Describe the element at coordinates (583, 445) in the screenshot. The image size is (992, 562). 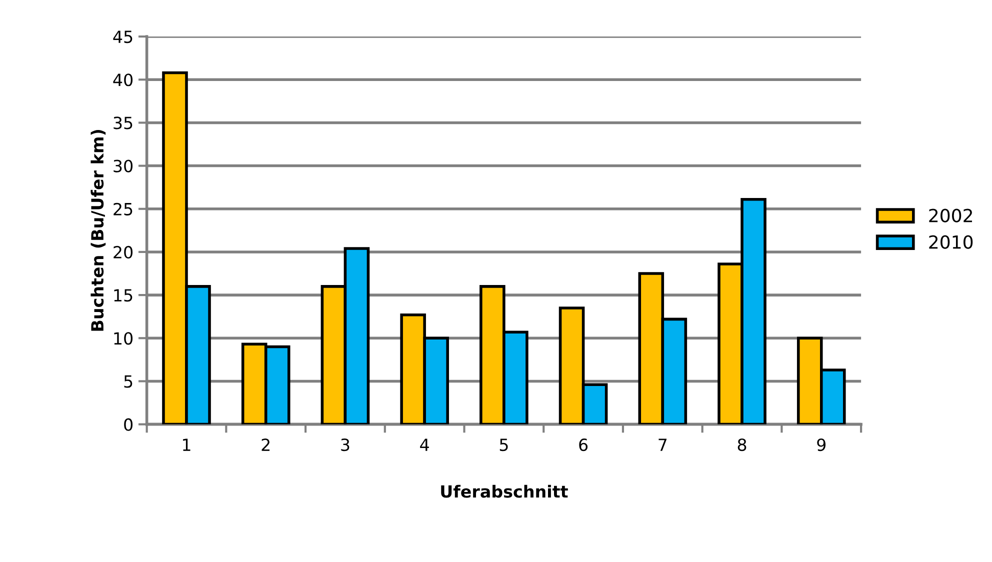
I see `x-tick-label: 6` at that location.